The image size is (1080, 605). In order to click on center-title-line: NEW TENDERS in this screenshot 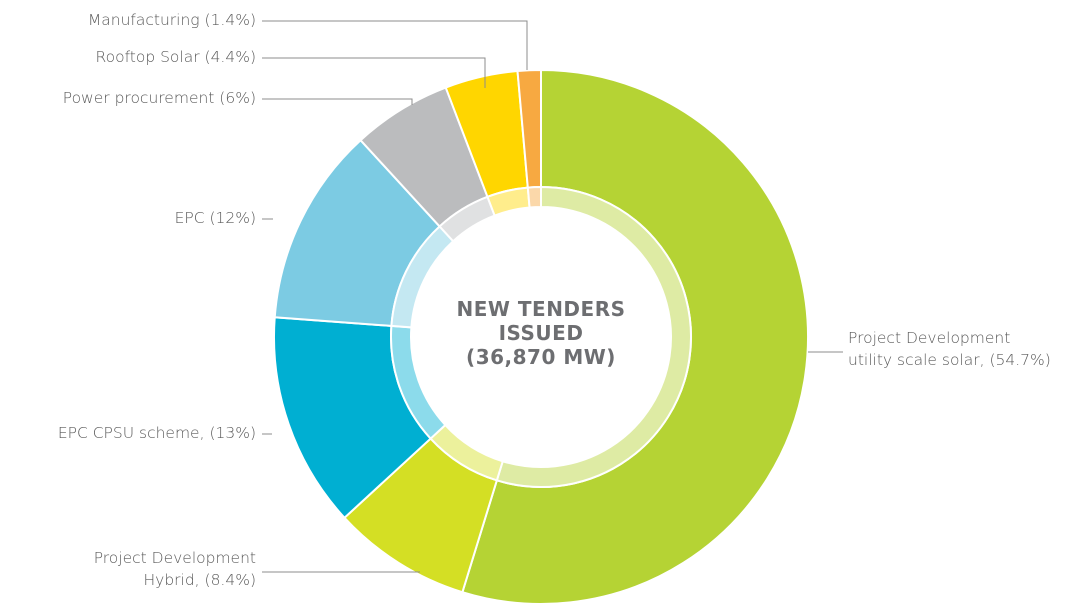, I will do `click(540, 309)`.